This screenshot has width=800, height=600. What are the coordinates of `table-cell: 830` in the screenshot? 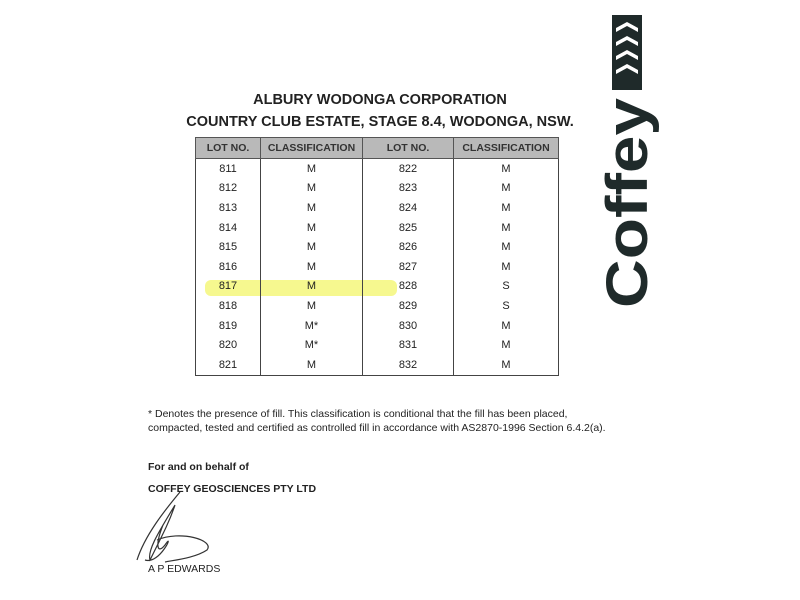 It's located at (408, 325).